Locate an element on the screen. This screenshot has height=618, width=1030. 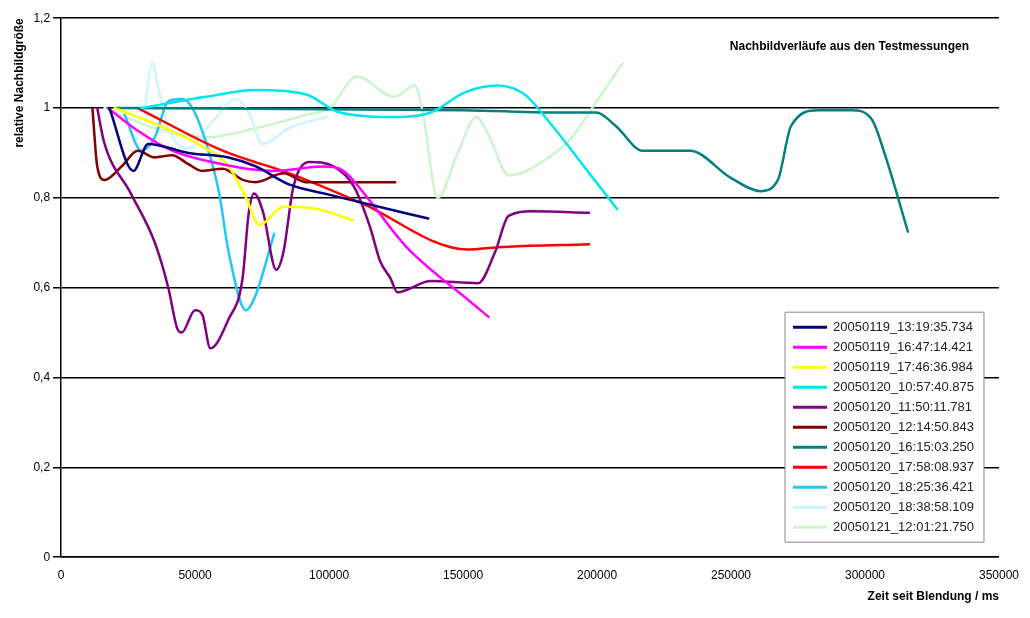
y-tick-label: 1,2 is located at coordinates (42, 17).